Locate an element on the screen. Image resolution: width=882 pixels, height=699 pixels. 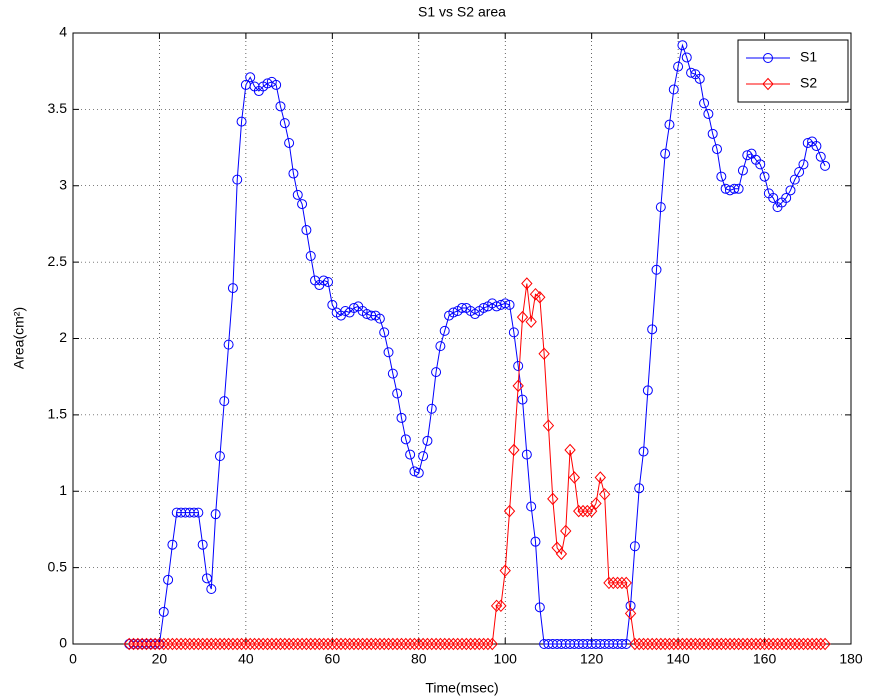
x-tick-label: 140 is located at coordinates (678, 659).